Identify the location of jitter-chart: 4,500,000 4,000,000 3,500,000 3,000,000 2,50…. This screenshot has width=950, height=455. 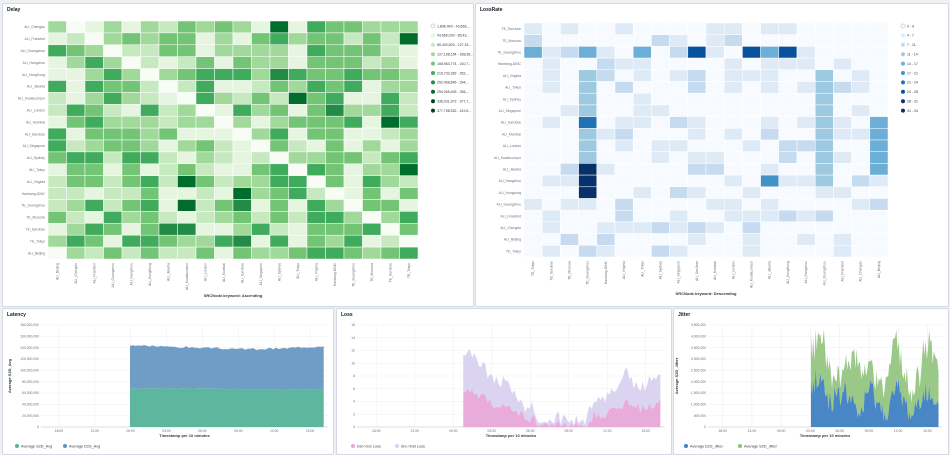
(811, 381).